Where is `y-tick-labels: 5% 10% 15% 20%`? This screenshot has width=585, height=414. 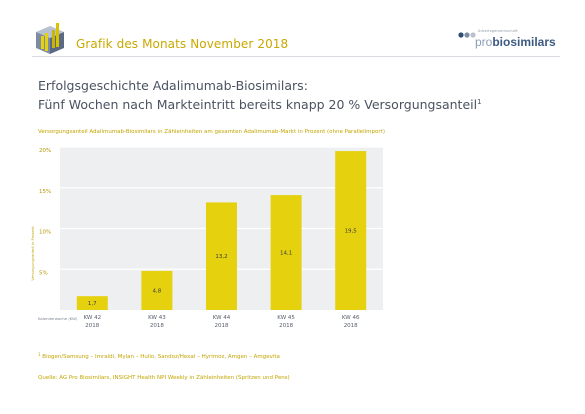 y-tick-labels: 5% 10% 15% 20% is located at coordinates (45, 212).